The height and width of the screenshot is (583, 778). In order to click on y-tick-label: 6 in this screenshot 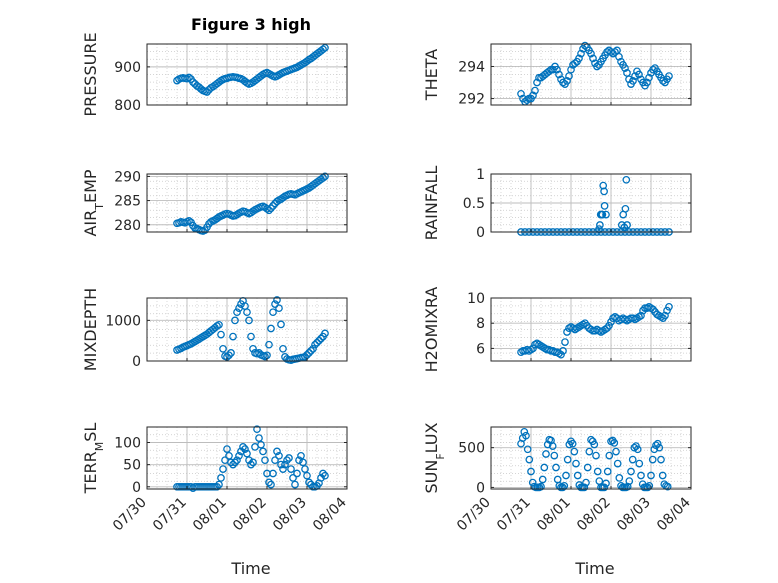, I will do `click(480, 349)`.